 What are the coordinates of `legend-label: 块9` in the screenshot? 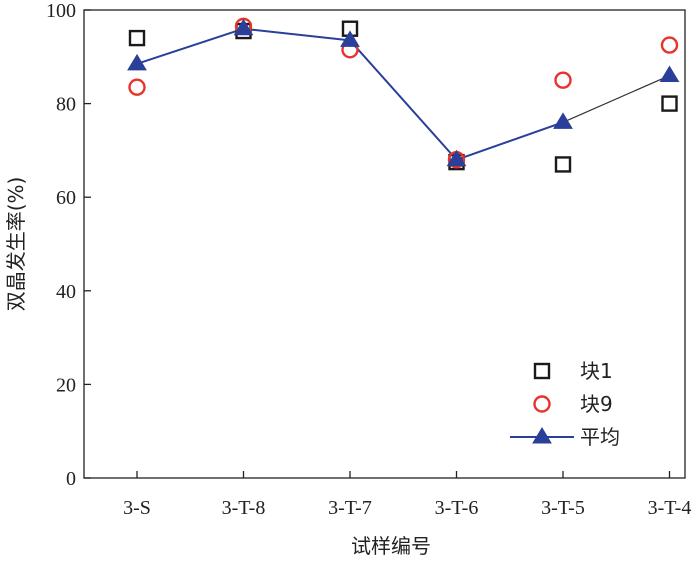 It's located at (596, 404).